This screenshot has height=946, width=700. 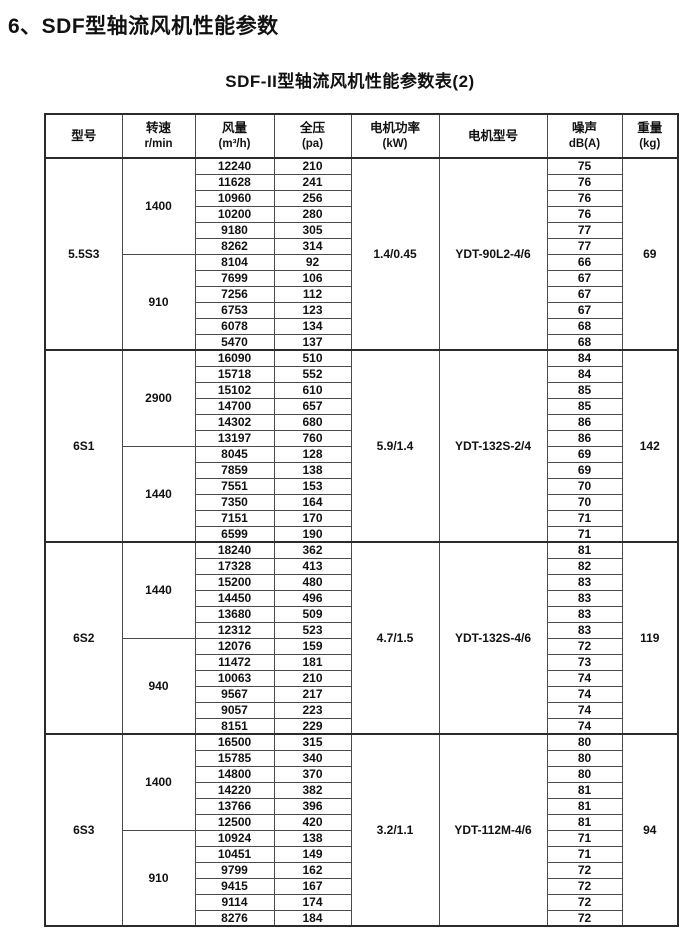 What do you see at coordinates (234, 422) in the screenshot?
I see `airflow-cell: 14302` at bounding box center [234, 422].